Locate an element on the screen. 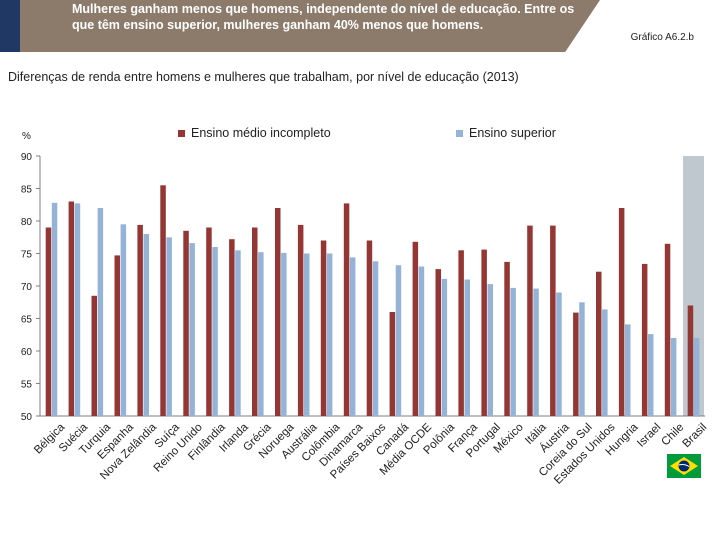 The width and height of the screenshot is (720, 540). legend-label-series1: Ensino médio incompleto is located at coordinates (261, 133).